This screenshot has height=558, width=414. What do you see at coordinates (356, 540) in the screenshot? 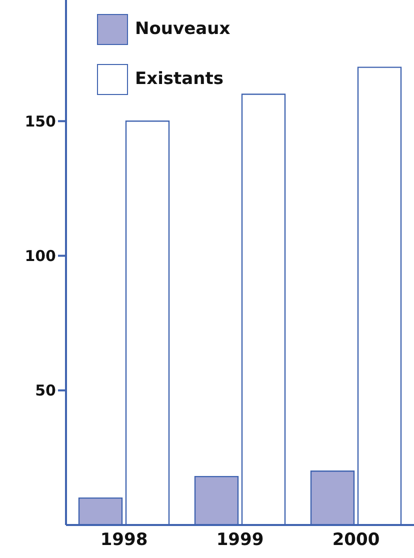
I see `x-tick-label: 2000` at bounding box center [356, 540].